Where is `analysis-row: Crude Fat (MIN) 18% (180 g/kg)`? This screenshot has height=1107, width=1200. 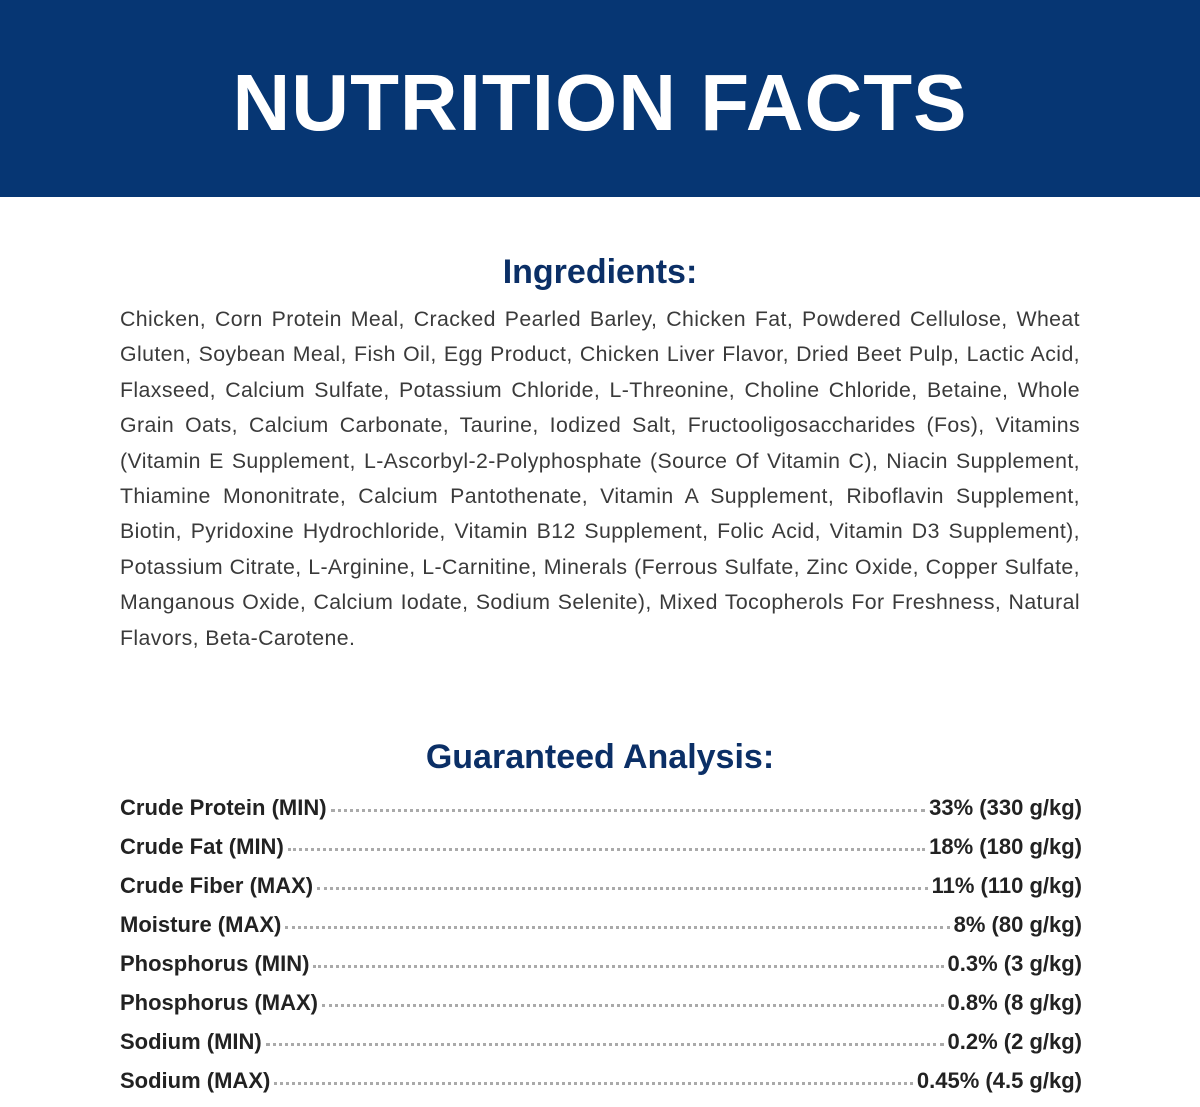
analysis-row: Crude Fat (MIN) 18% (180 g/kg) is located at coordinates (601, 853).